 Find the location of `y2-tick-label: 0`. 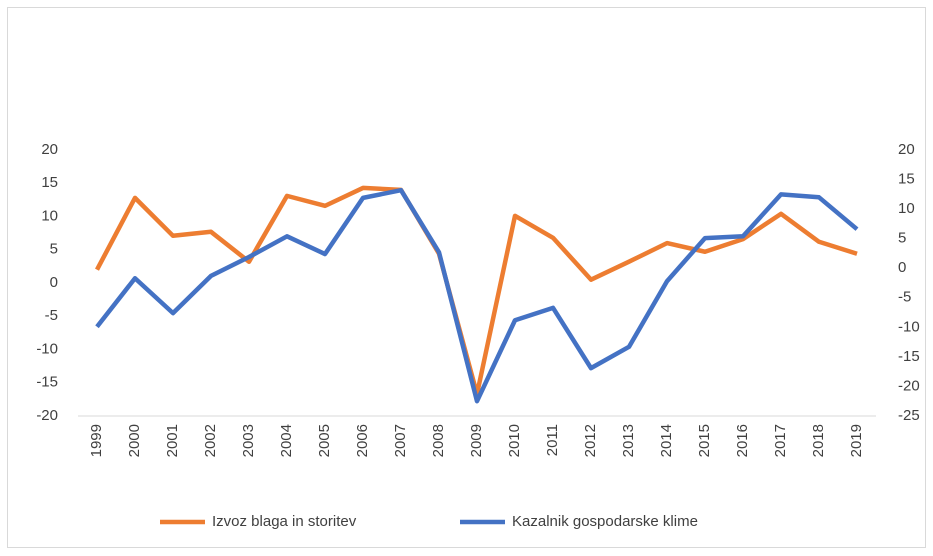

y2-tick-label: 0 is located at coordinates (902, 267).